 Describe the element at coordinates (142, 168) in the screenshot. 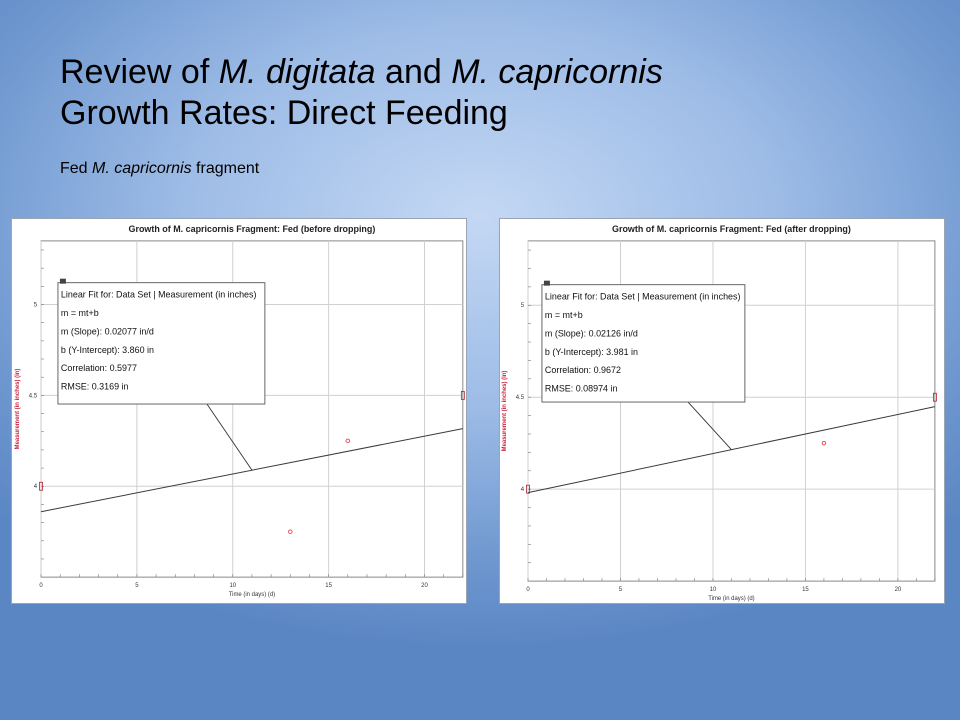

I see `subtitle-species: M. capricornis` at that location.